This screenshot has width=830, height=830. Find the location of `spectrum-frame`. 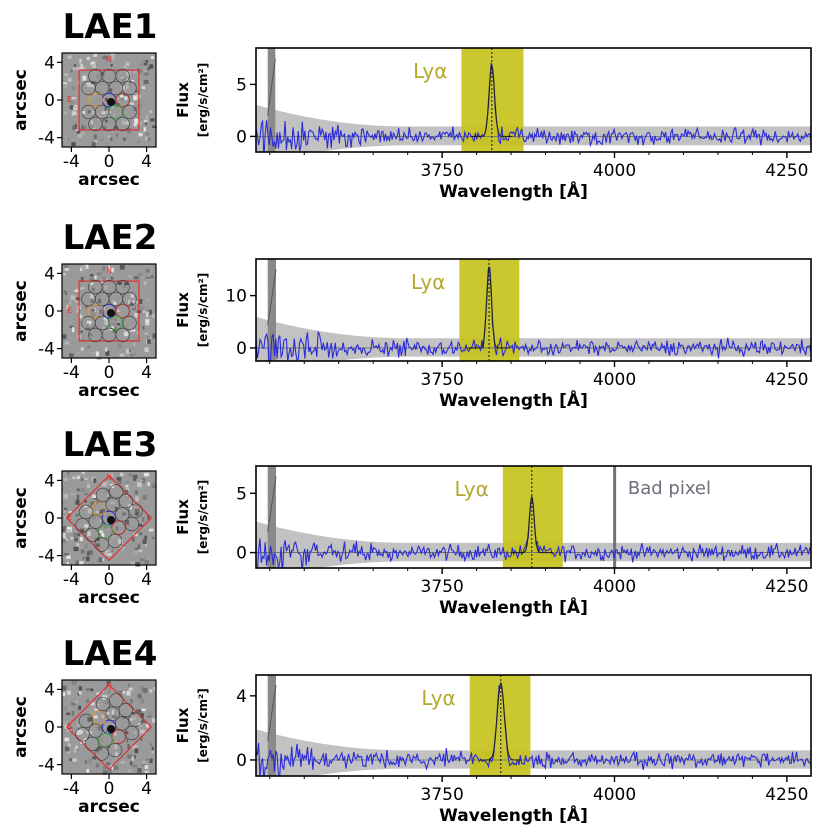

spectrum-frame is located at coordinates (533, 100).